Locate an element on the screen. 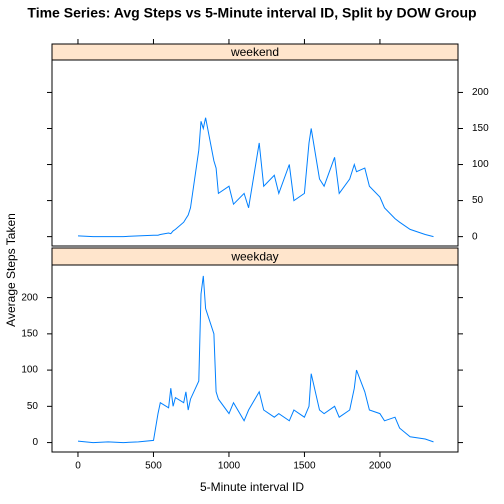  x-tick-label: 2000 is located at coordinates (380, 466).